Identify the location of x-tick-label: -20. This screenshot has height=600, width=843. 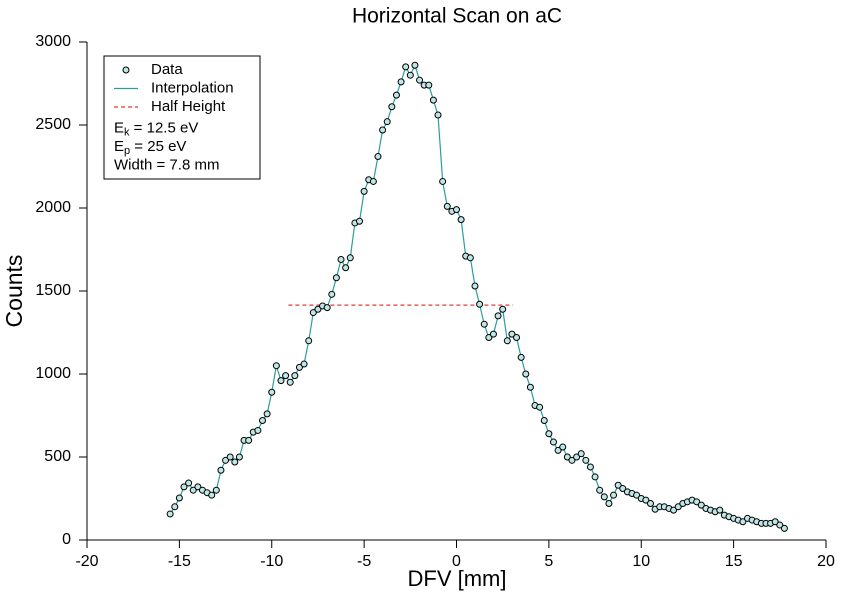
(86, 561).